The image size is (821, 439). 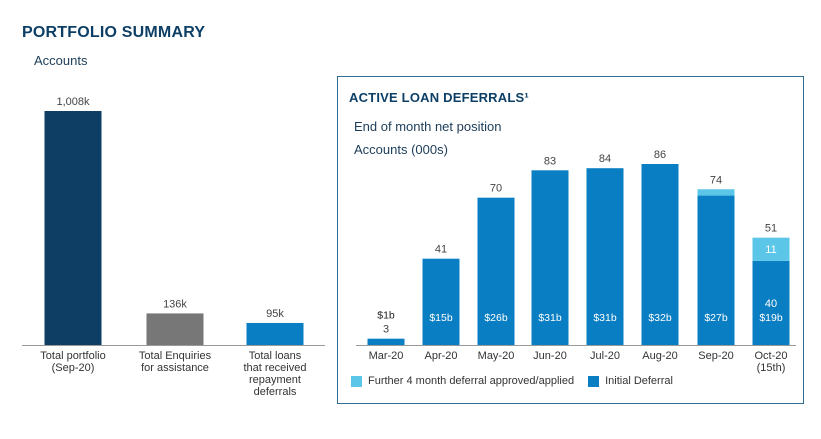 I want to click on portfolio-category-label: (Sep-20), so click(x=73, y=368).